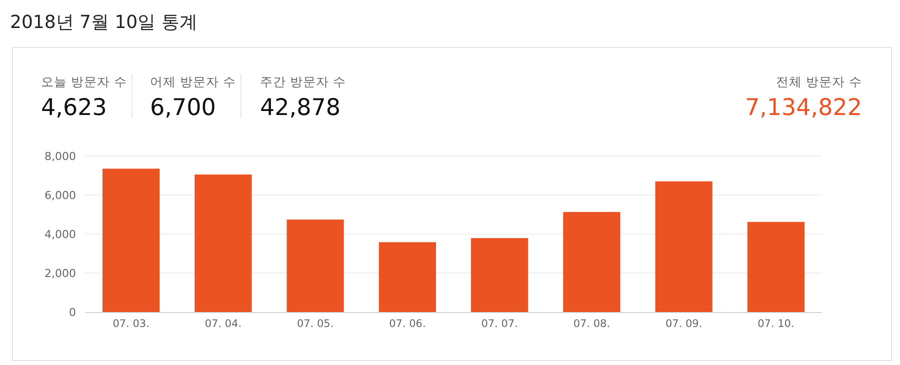  Describe the element at coordinates (819, 81) in the screenshot. I see `text: 전체 방문자 수` at that location.